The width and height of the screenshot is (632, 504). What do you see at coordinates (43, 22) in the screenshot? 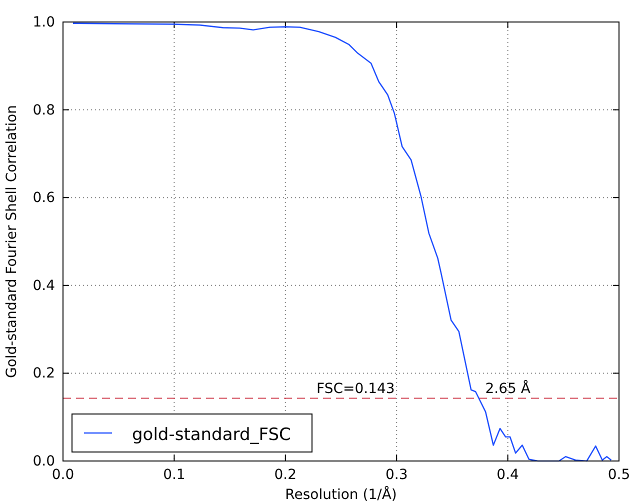
I see `y-tick-label: 1.0` at bounding box center [43, 22].